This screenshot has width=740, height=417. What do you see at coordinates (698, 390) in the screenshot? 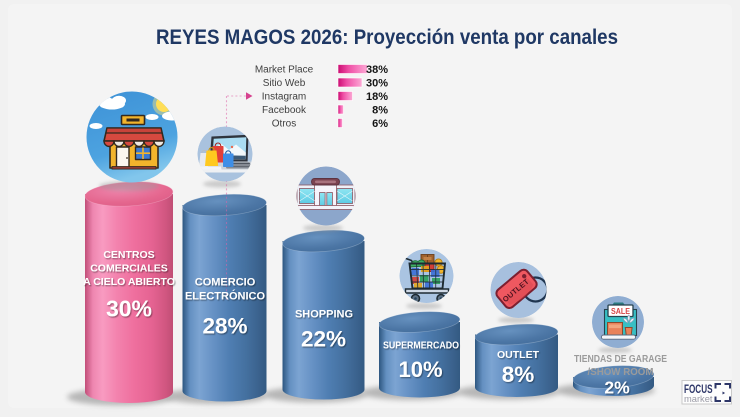
I see `svg-text: FOCUS` at bounding box center [698, 390].